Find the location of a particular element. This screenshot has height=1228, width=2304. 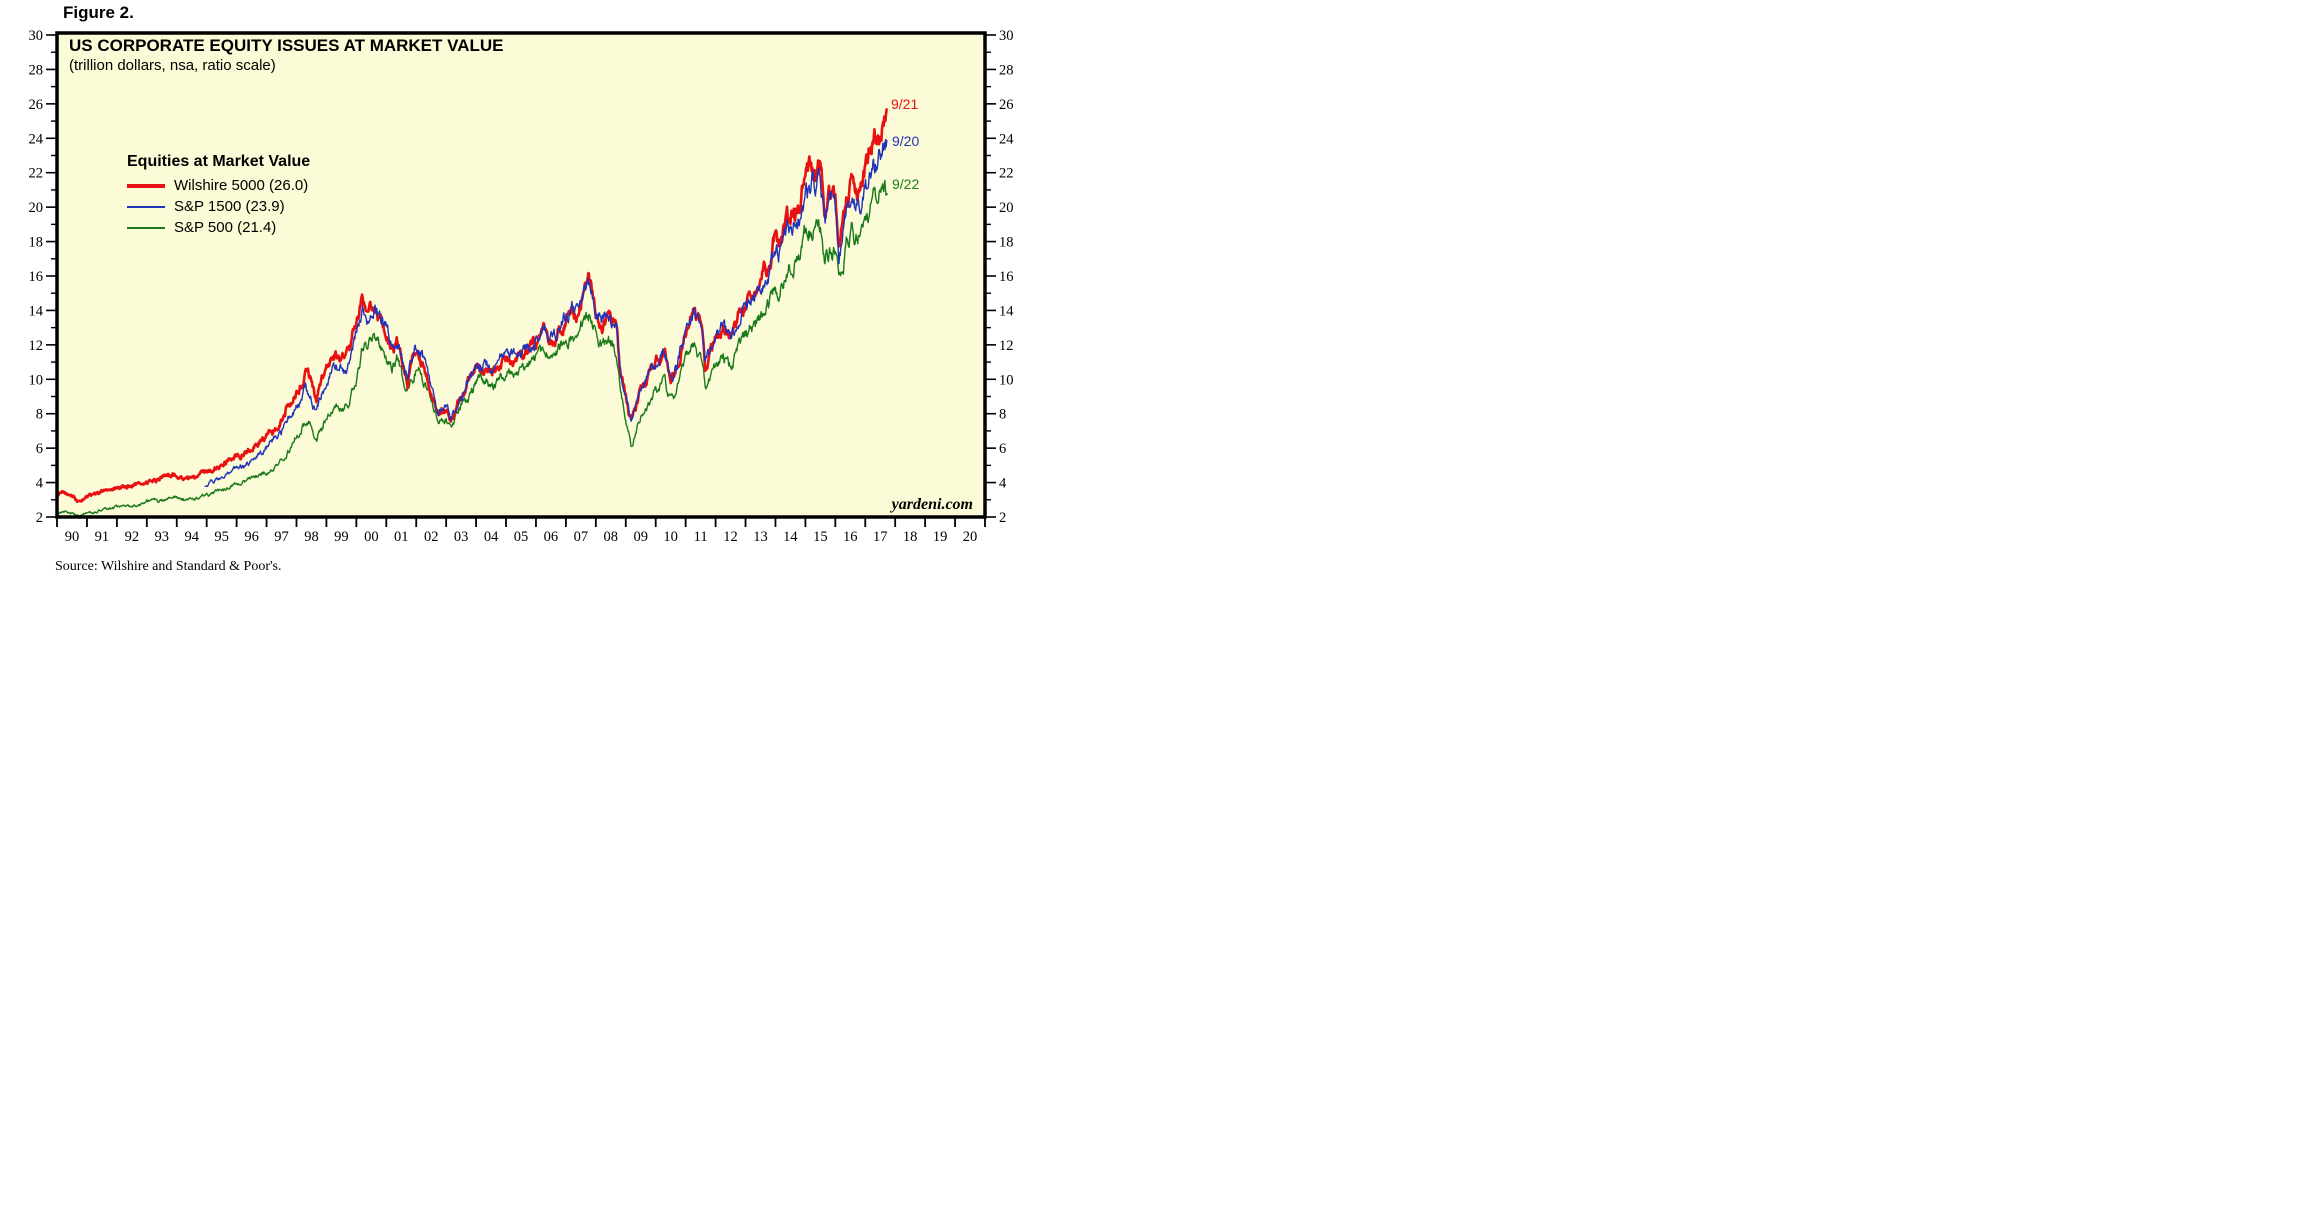

figure-label: Figure 2. is located at coordinates (98, 12).